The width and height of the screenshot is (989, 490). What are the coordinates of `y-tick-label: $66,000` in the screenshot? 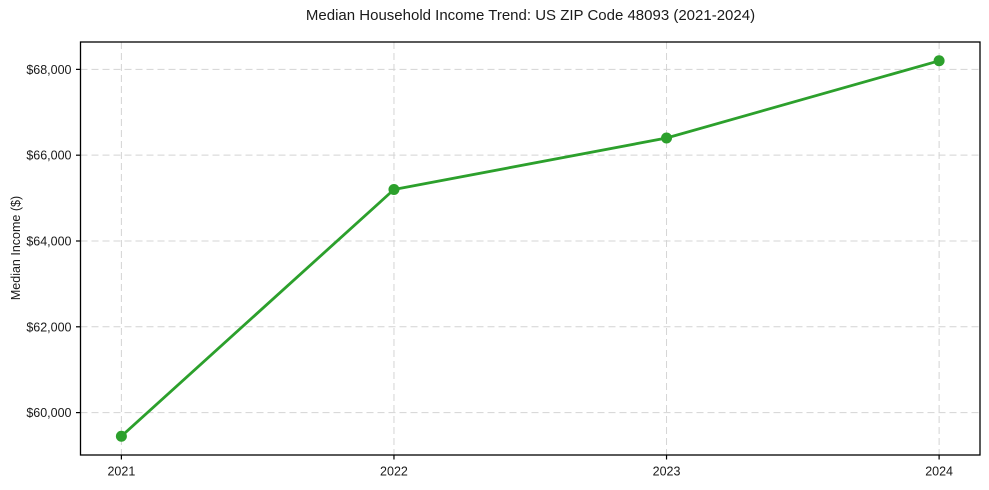 It's located at (48, 156).